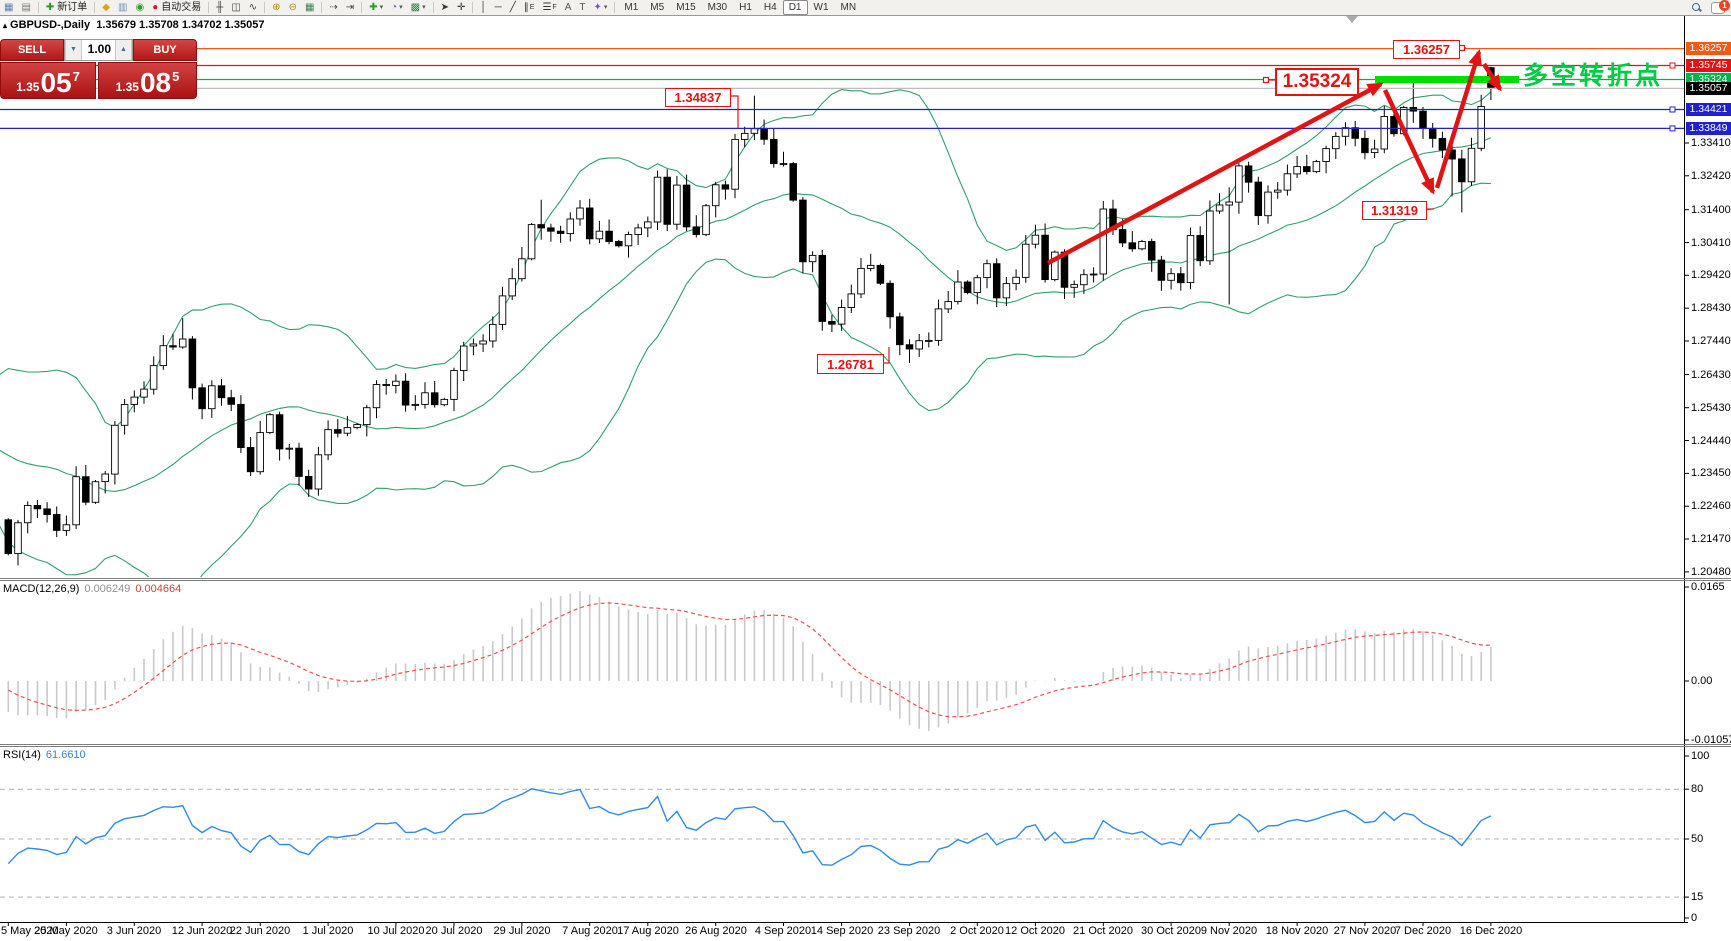 Image resolution: width=1731 pixels, height=941 pixels. I want to click on toolbar-line-chart-mode-icon: ∿, so click(253, 7).